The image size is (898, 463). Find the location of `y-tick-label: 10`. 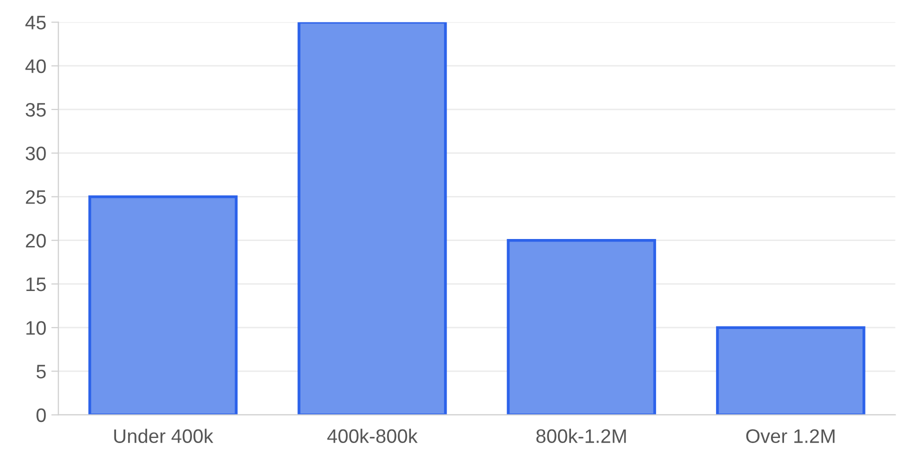

y-tick-label: 10 is located at coordinates (36, 328).